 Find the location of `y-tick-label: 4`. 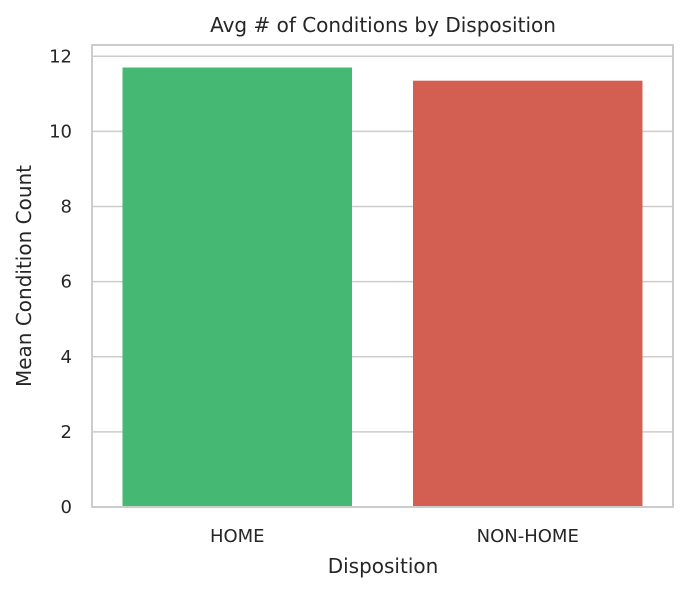

y-tick-label: 4 is located at coordinates (66, 357).